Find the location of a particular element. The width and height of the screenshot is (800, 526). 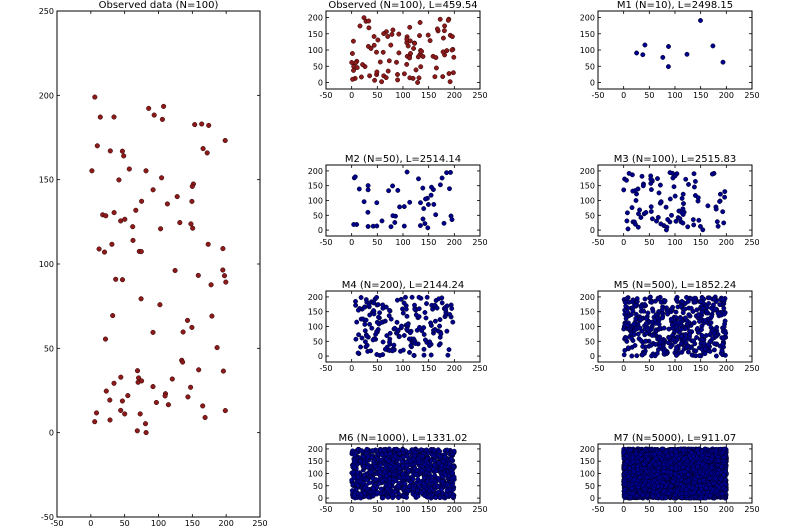

x-tick-label: 0 is located at coordinates (351, 368).